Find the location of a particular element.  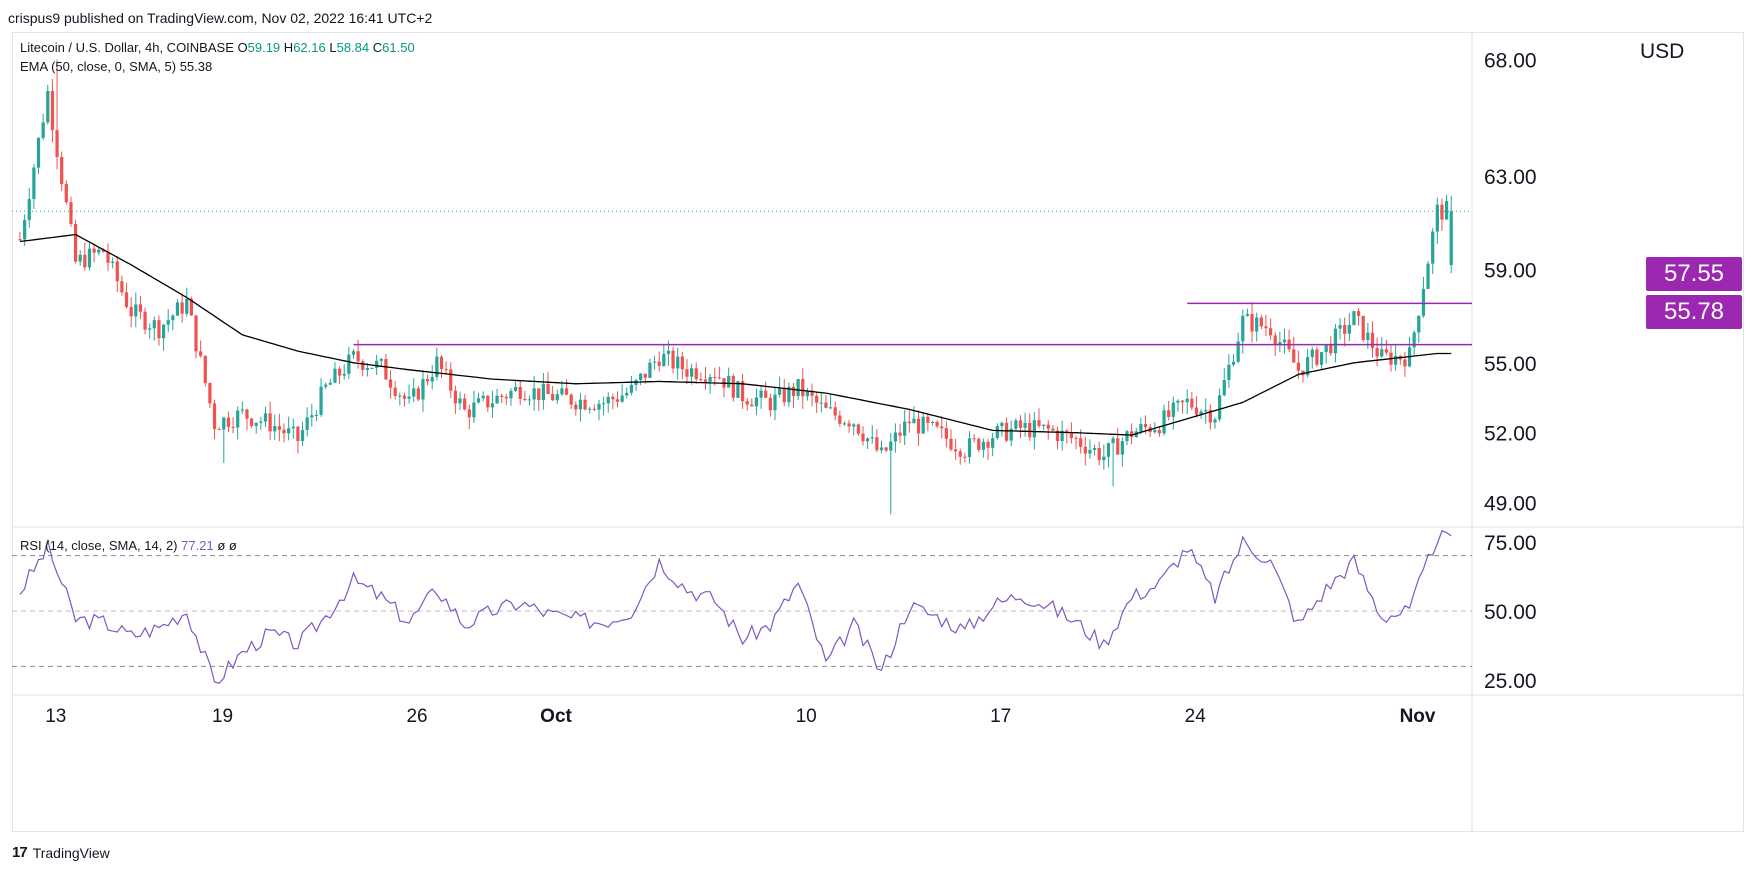

rsi-value: 77.21 is located at coordinates (197, 545).